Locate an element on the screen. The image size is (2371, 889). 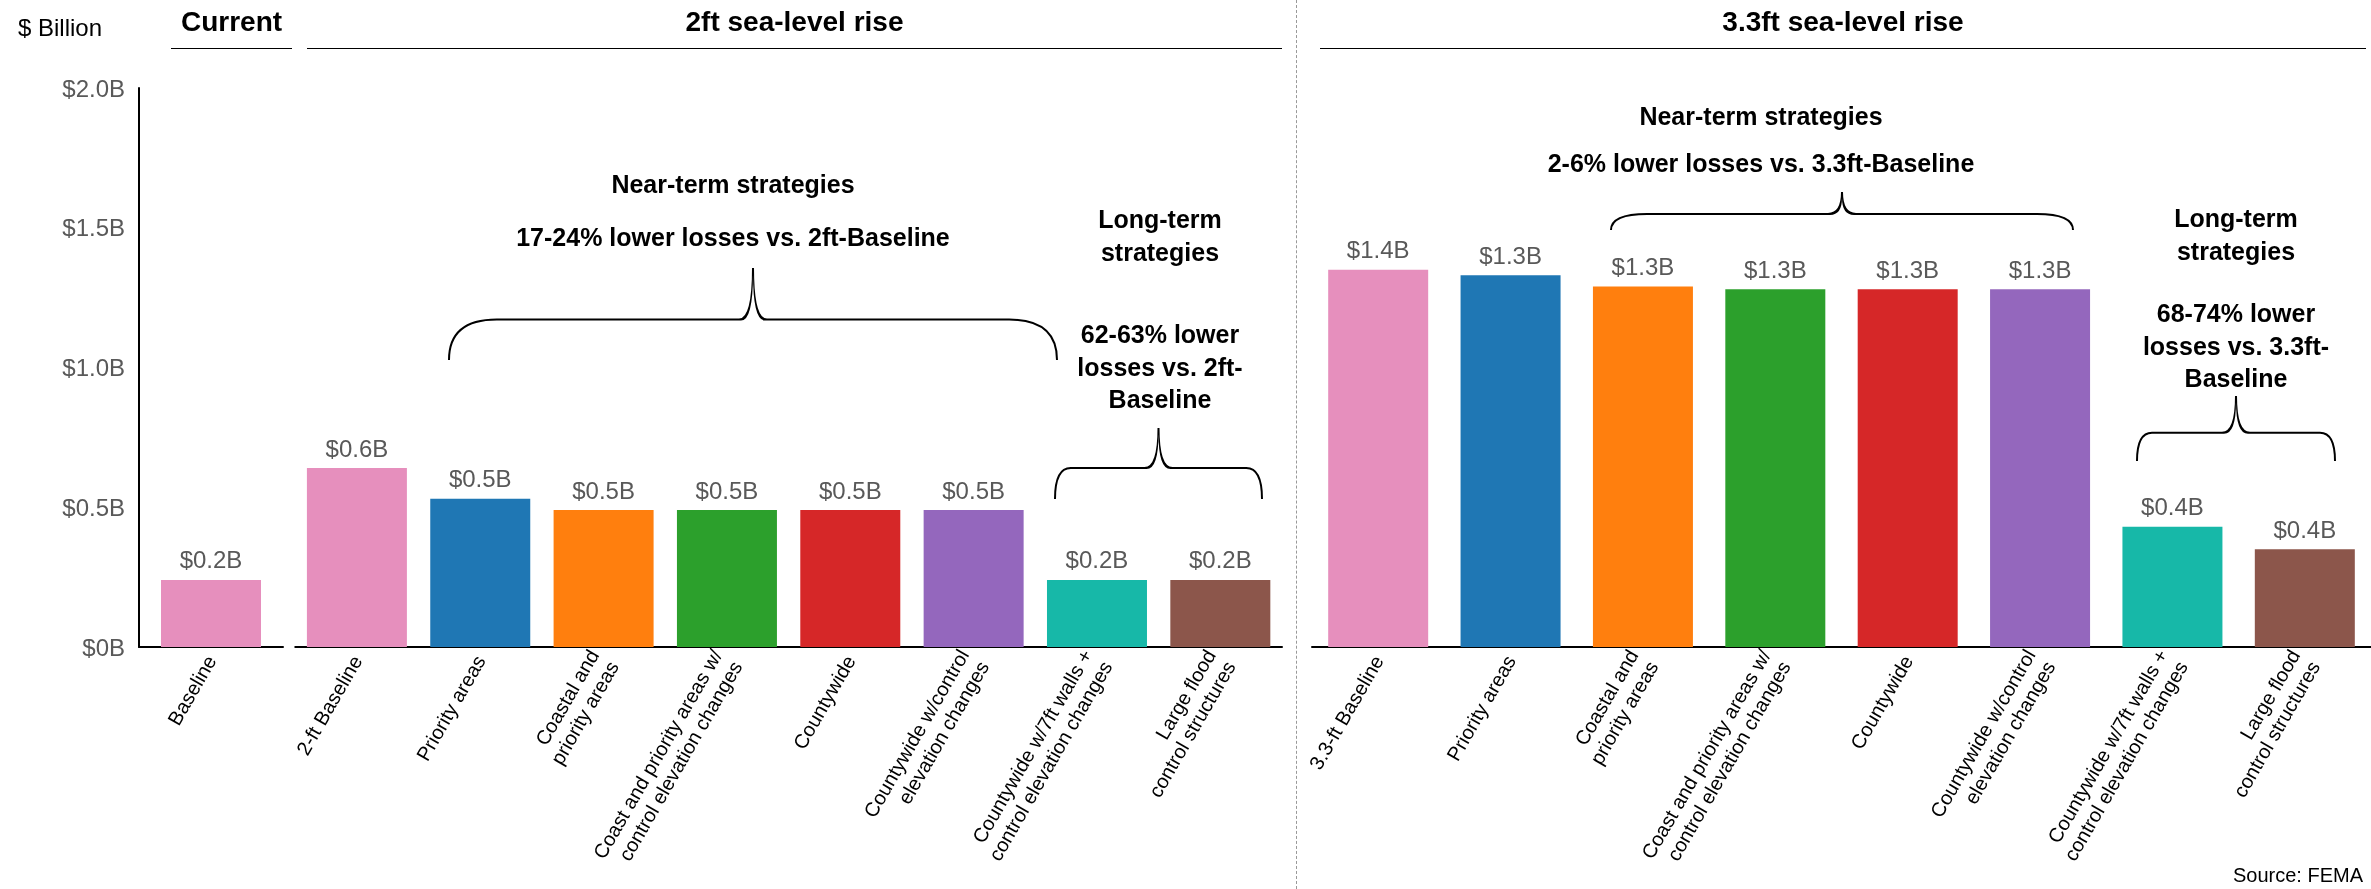
y-tick-label: $0.5B is located at coordinates (93, 507).